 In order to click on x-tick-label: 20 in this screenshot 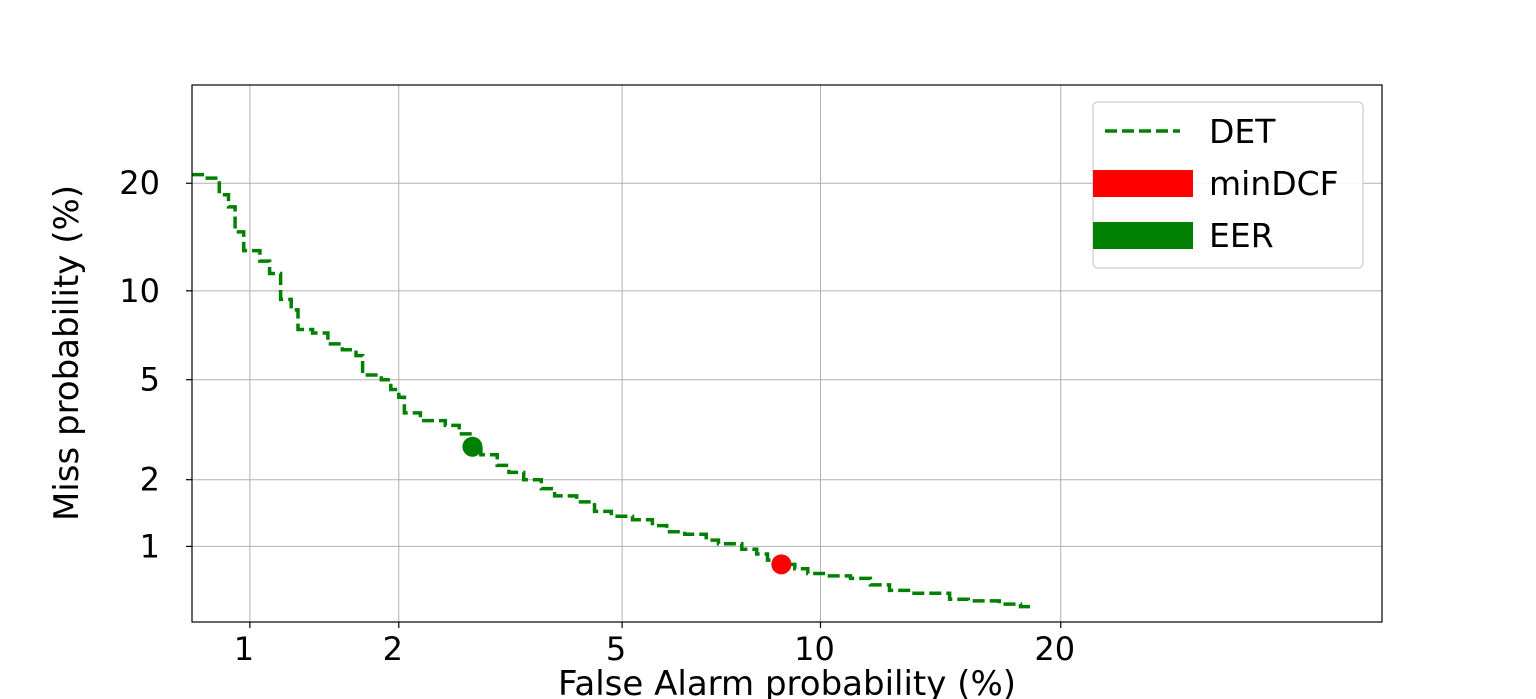, I will do `click(1054, 649)`.